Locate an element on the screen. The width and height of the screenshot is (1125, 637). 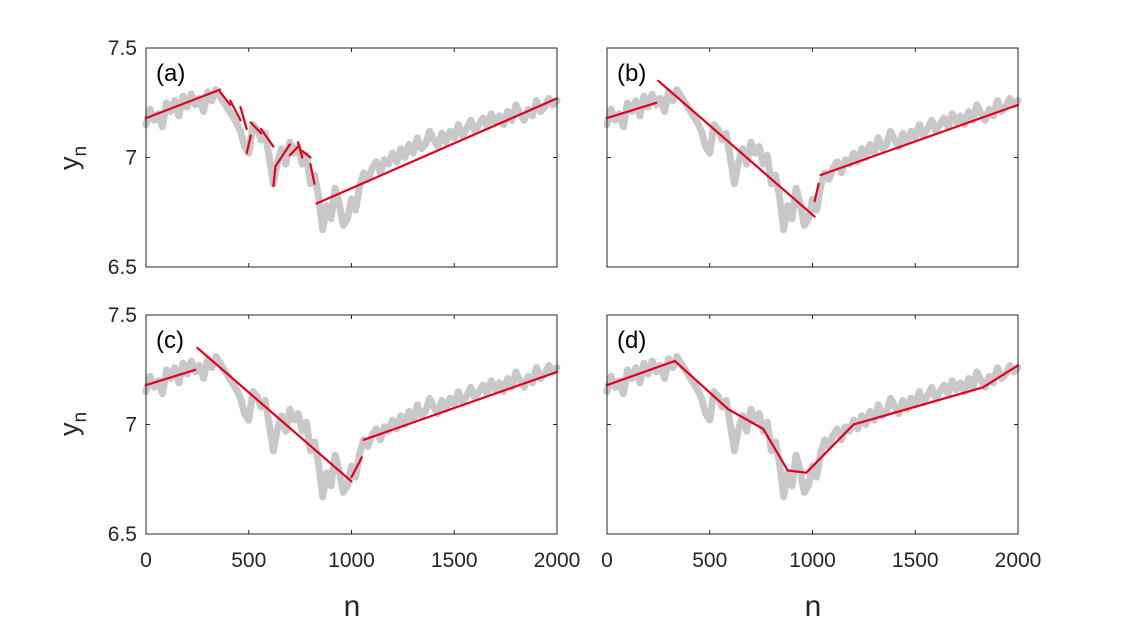
panel-b: (b) is located at coordinates (812, 157).